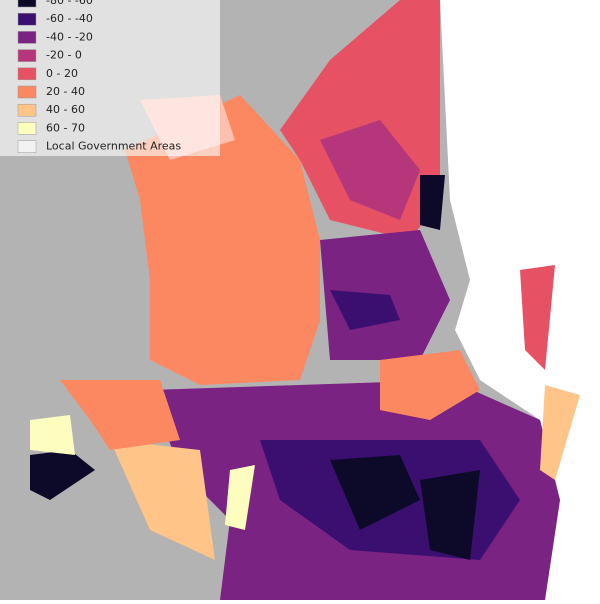  I want to click on legend-label: -60 - -40, so click(69, 18).